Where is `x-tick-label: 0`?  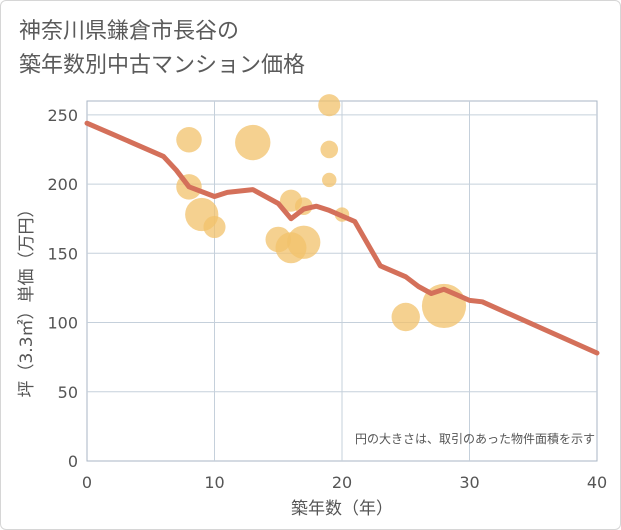 x-tick-label: 0 is located at coordinates (87, 482).